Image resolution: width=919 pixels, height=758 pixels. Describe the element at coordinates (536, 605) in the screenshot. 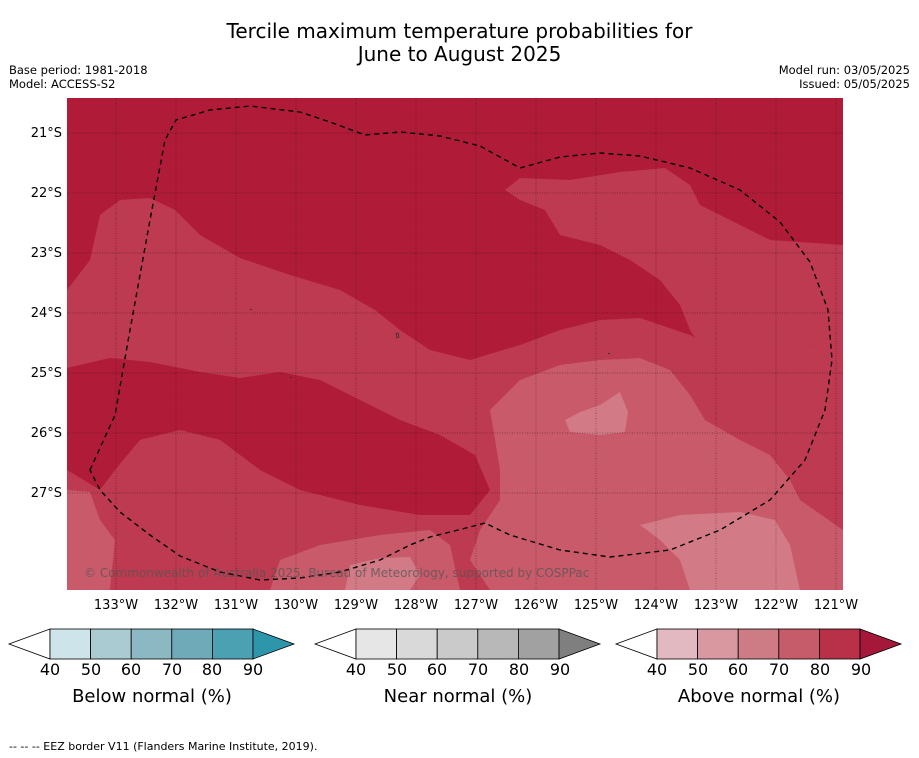

I see `lon-label: 126°W` at that location.